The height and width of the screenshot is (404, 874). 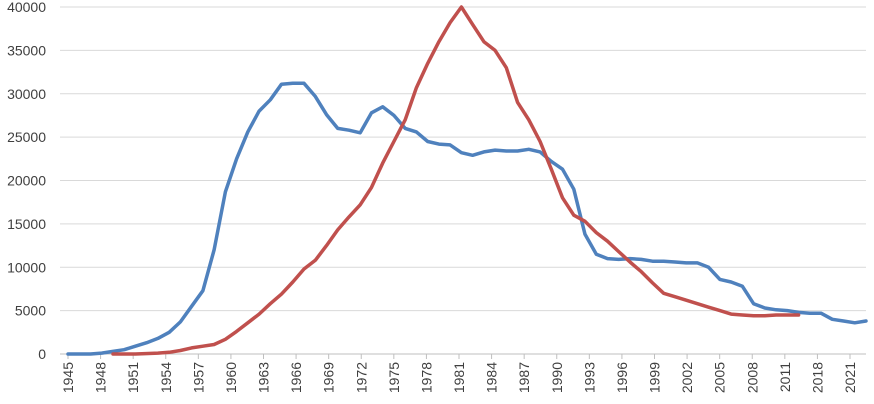 I want to click on y-tick-label: 20000, so click(x=26, y=181).